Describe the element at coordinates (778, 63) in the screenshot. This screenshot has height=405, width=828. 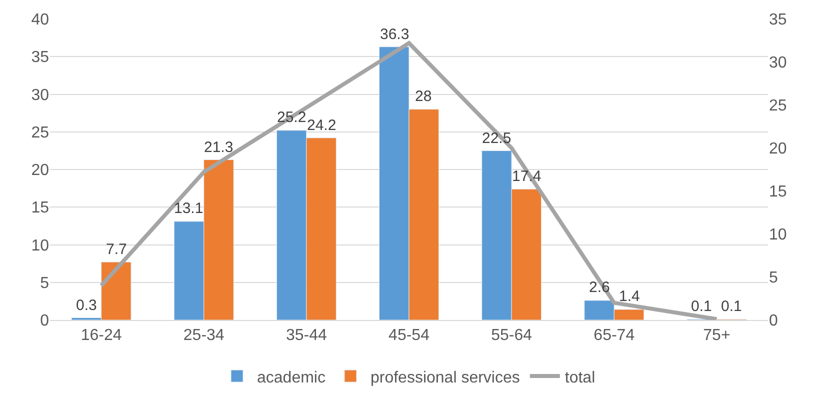
I see `y2-tick-label: 30` at that location.